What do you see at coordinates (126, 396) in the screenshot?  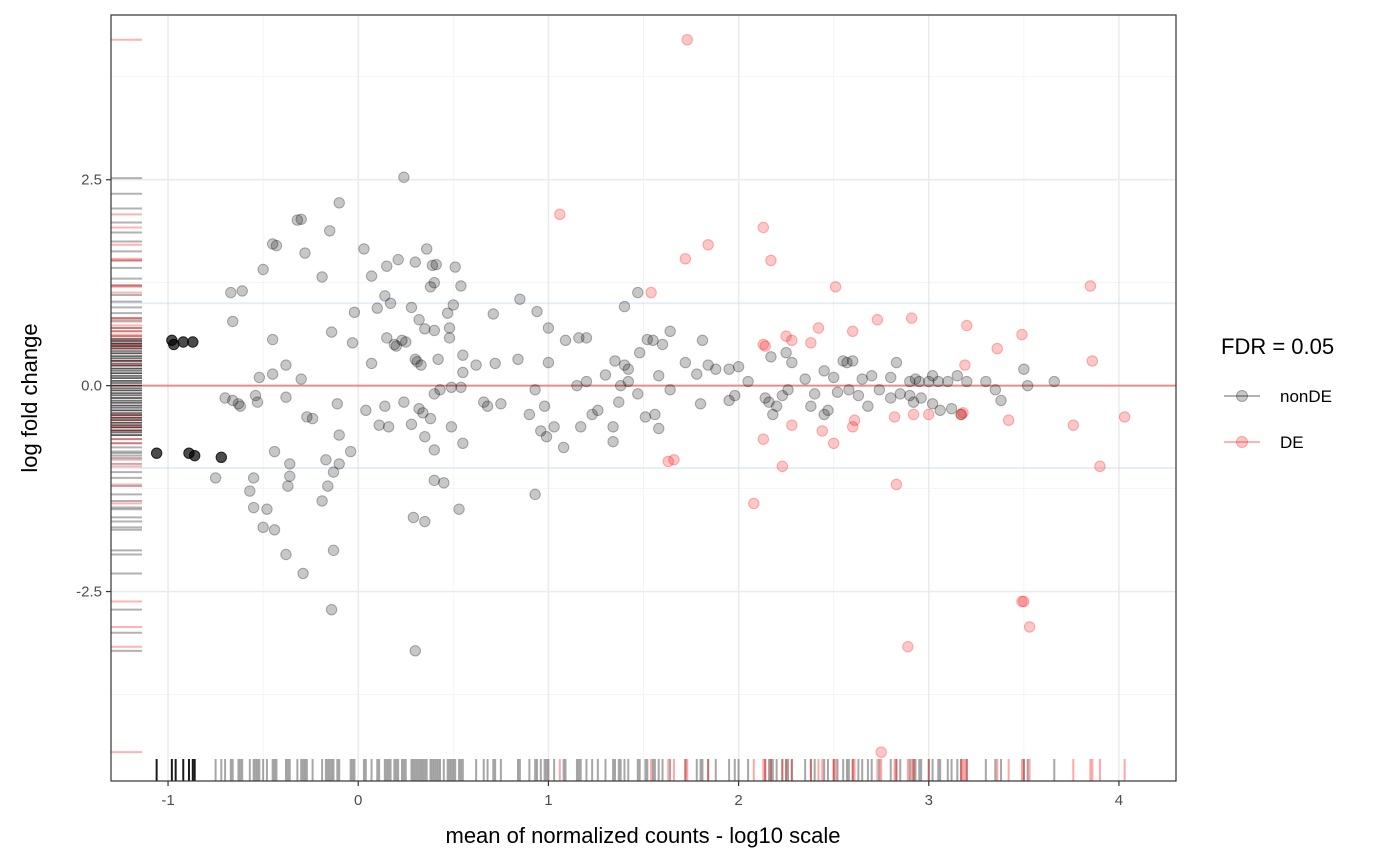 I see `y-rug` at bounding box center [126, 396].